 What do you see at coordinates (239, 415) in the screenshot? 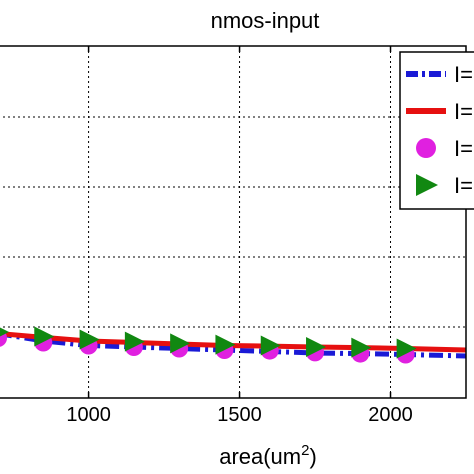
I see `x-tick-label: 1500` at bounding box center [239, 415].